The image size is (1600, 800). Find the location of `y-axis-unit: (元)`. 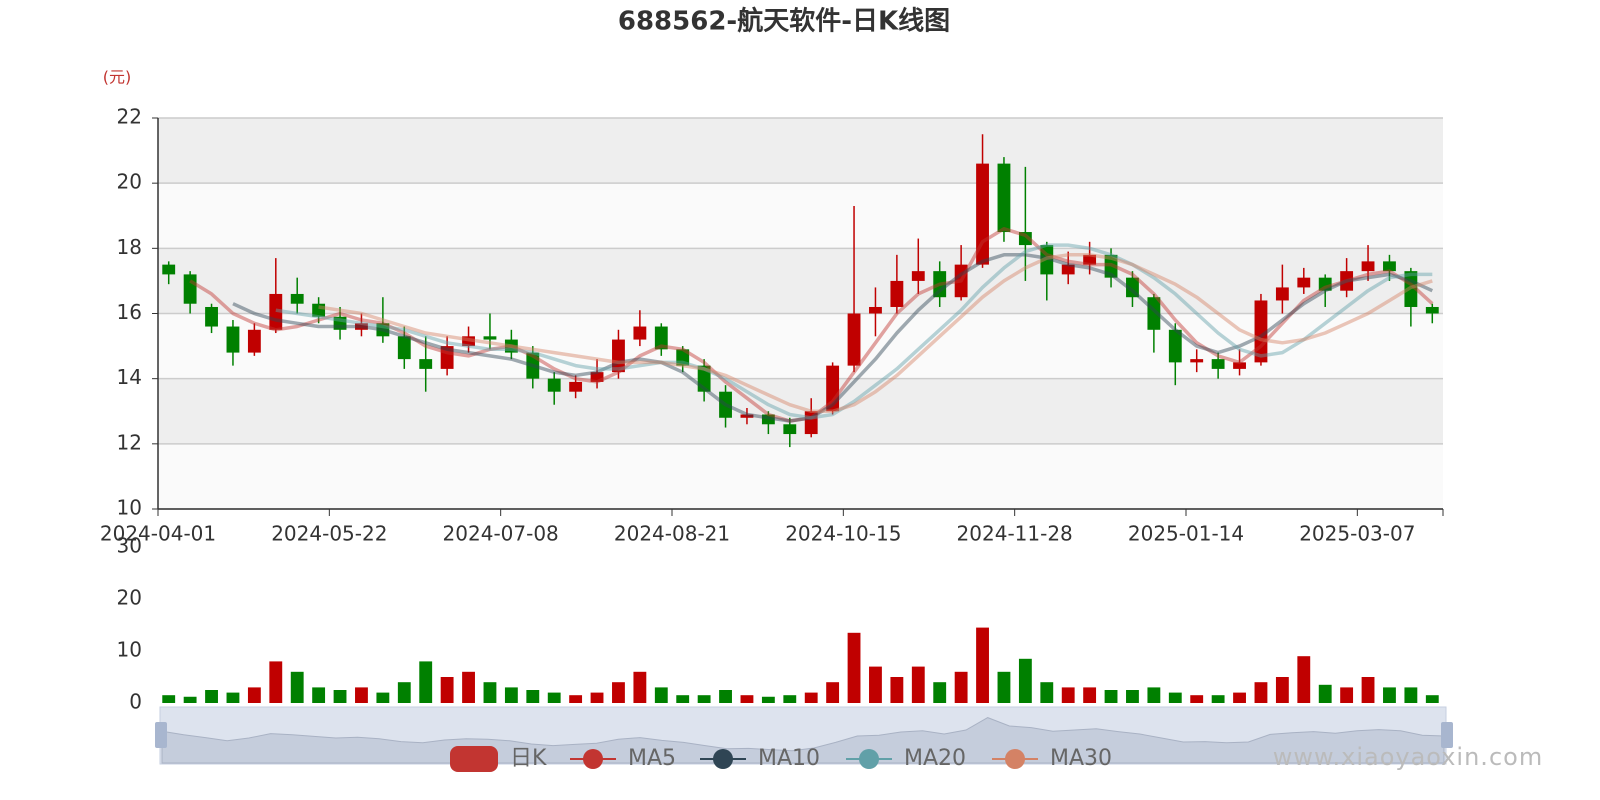

y-axis-unit: (元) is located at coordinates (117, 77).